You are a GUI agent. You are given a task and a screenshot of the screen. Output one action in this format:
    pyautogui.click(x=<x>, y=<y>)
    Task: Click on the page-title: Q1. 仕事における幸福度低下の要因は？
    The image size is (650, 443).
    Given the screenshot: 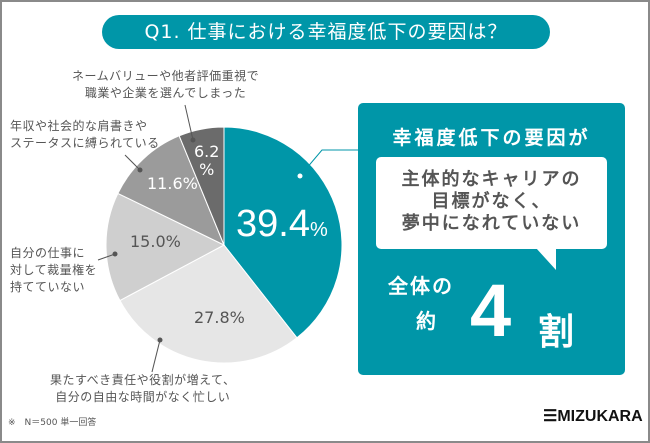 What is the action you would take?
    pyautogui.click(x=326, y=32)
    